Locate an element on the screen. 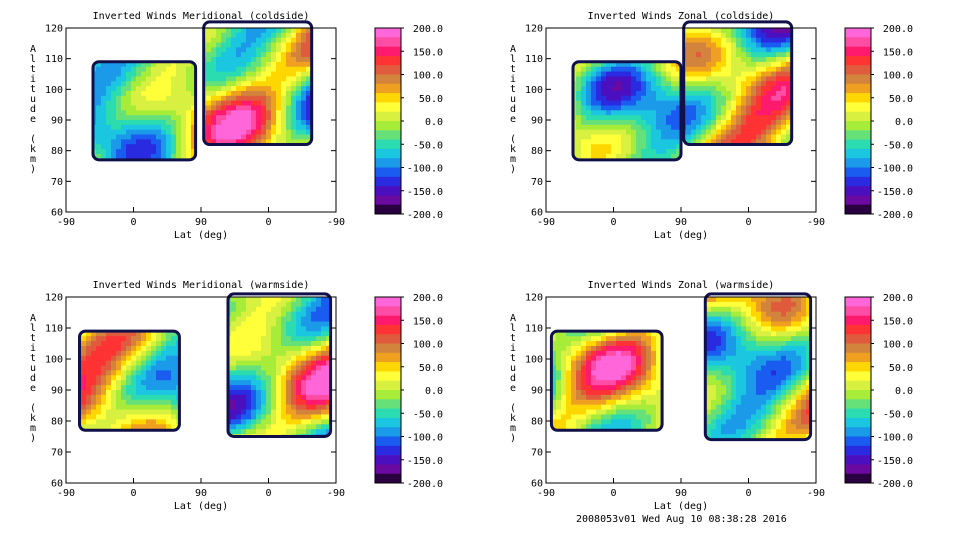  contour-field is located at coordinates (681, 368).